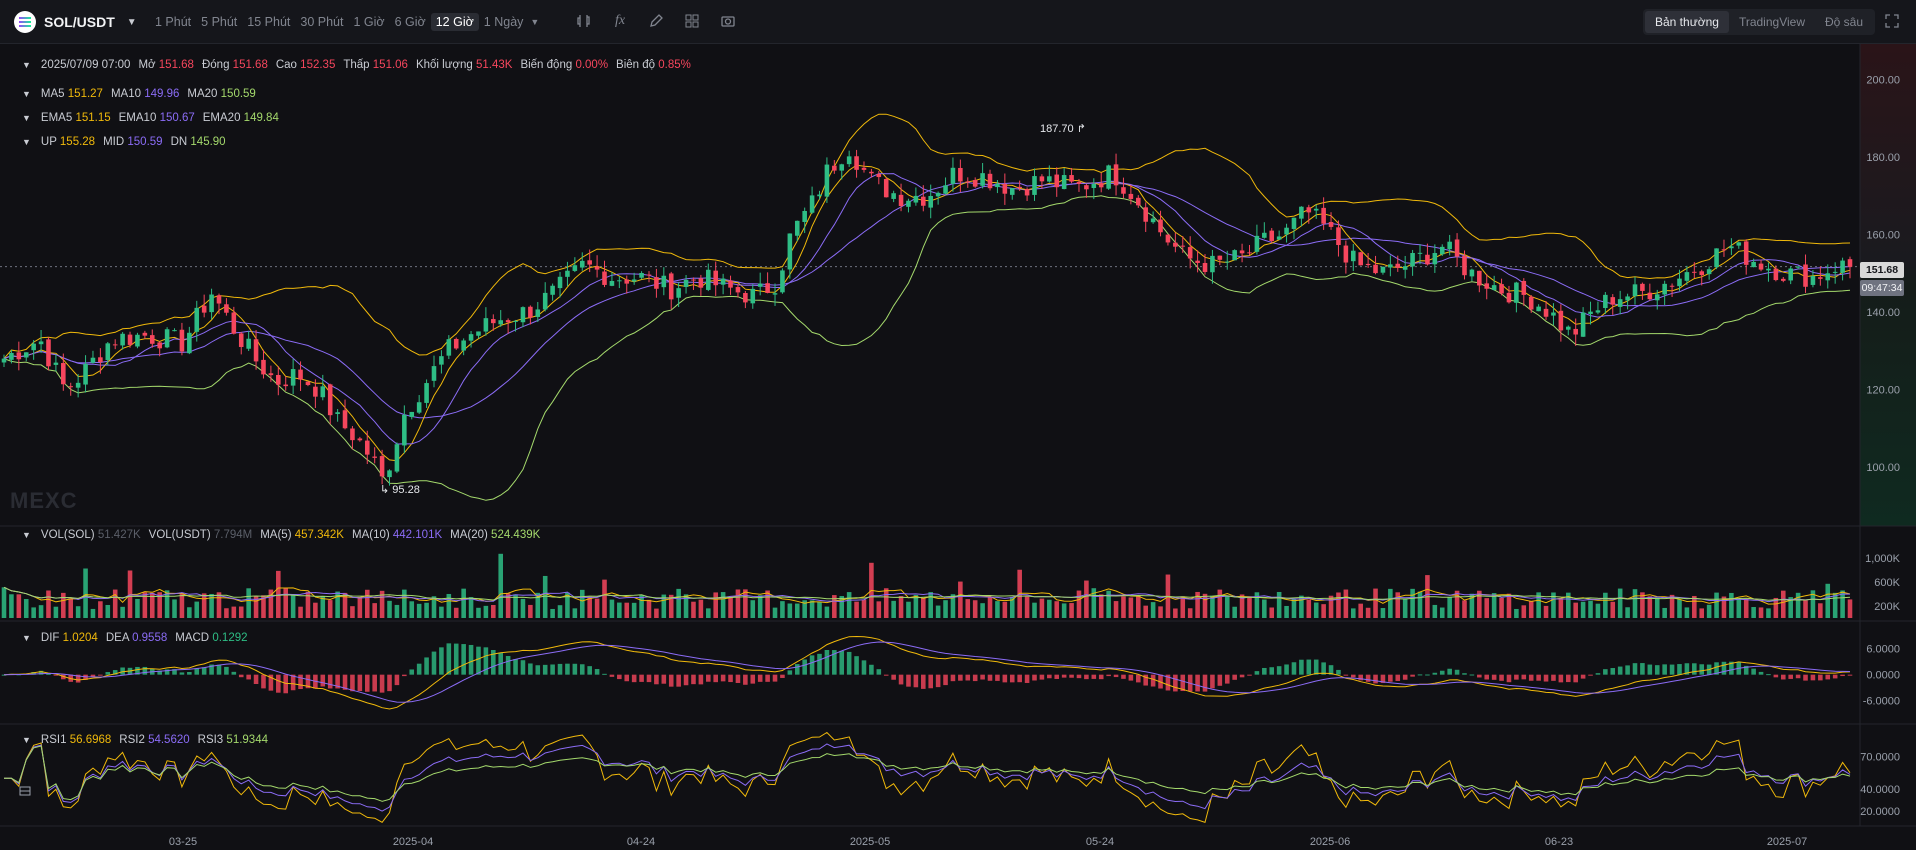 The image size is (1916, 850). I want to click on high-marker-value: 187.70, so click(1057, 129).